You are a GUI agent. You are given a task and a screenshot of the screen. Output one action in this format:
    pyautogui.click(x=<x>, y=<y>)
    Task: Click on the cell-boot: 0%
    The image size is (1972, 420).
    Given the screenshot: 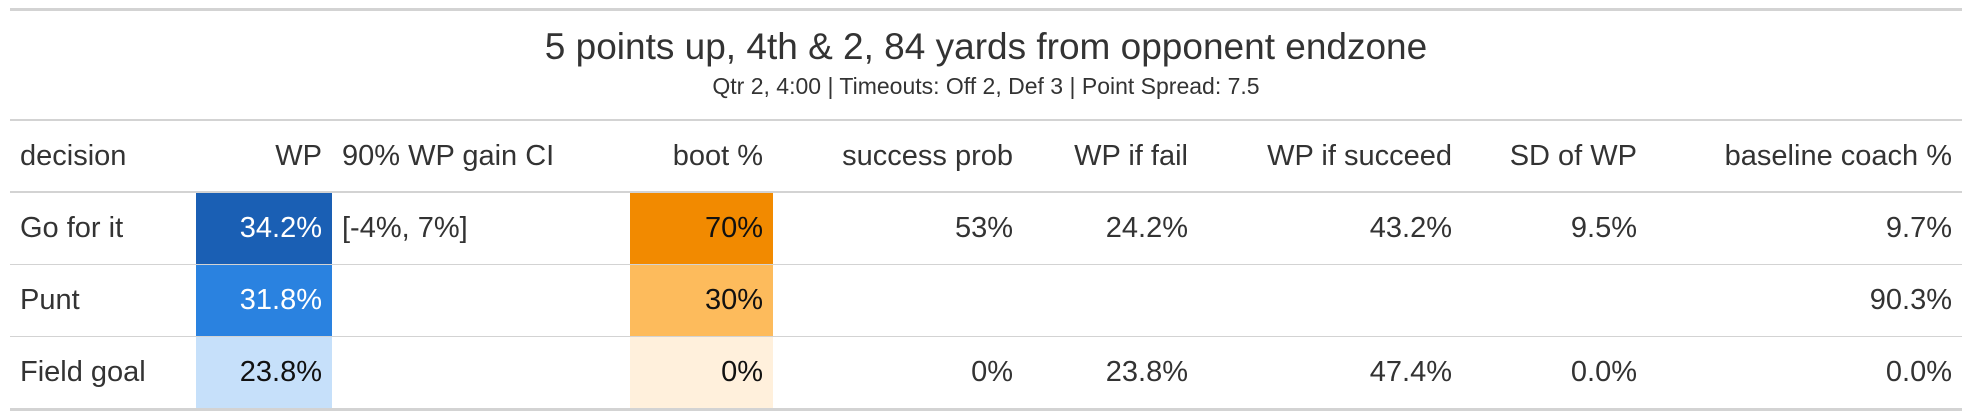 What is the action you would take?
    pyautogui.click(x=701, y=373)
    